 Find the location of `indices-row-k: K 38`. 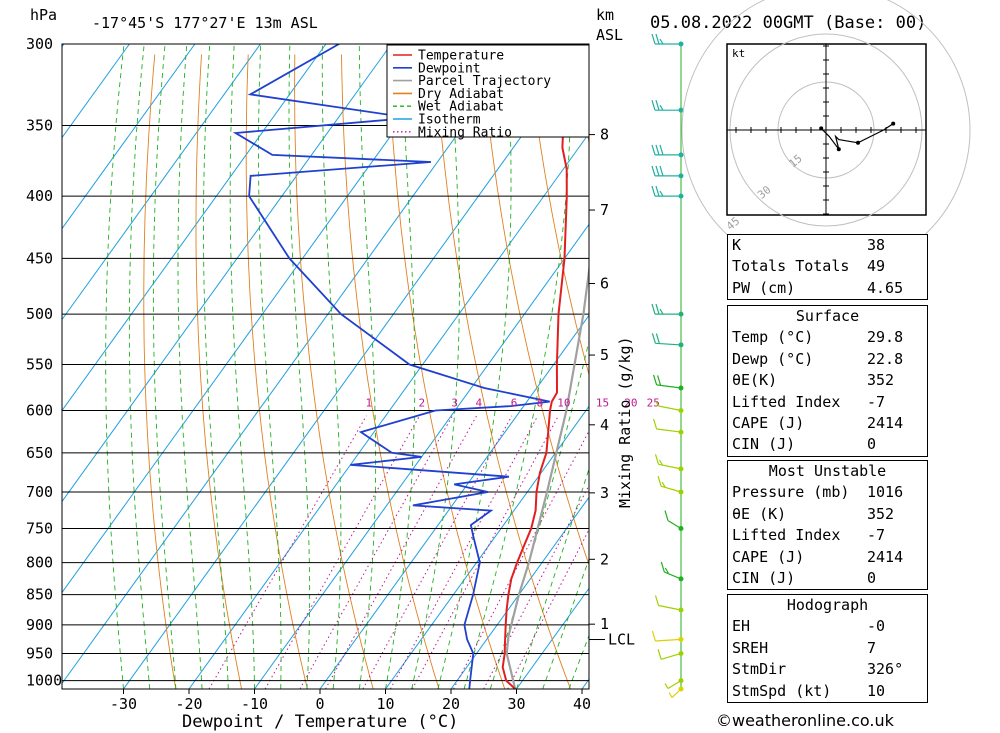

indices-row-k: K 38 is located at coordinates (827, 245).